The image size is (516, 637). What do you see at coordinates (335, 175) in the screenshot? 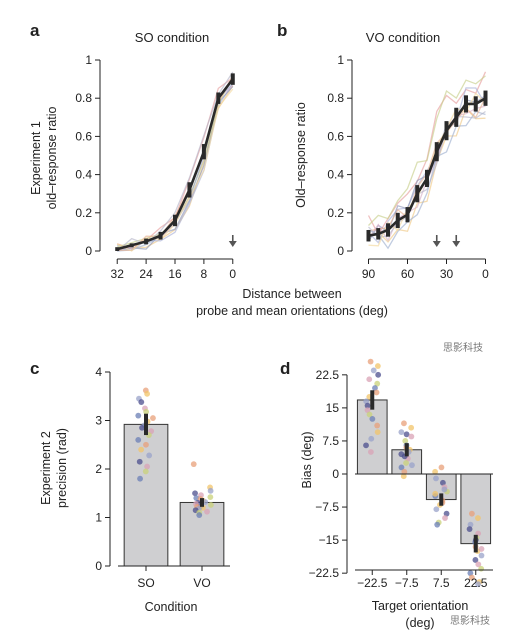
I see `panel-b-ytick-label: 0.4` at bounding box center [335, 175].